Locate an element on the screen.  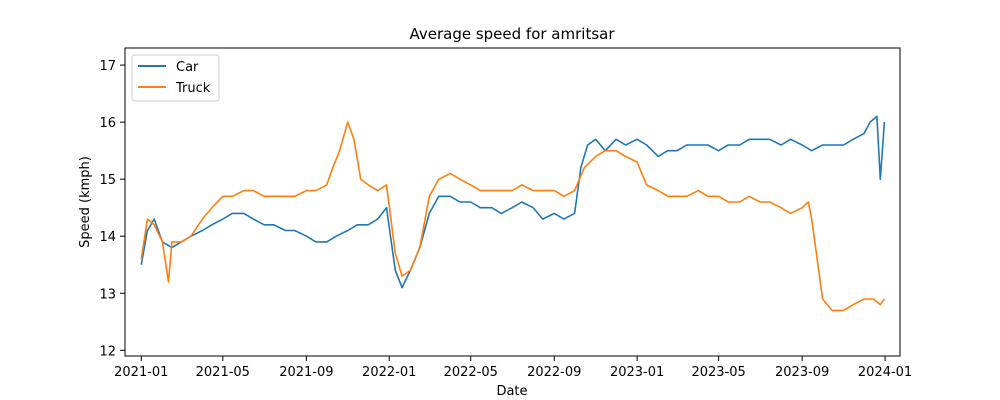
x-tick-label: 2022-05 is located at coordinates (471, 372).